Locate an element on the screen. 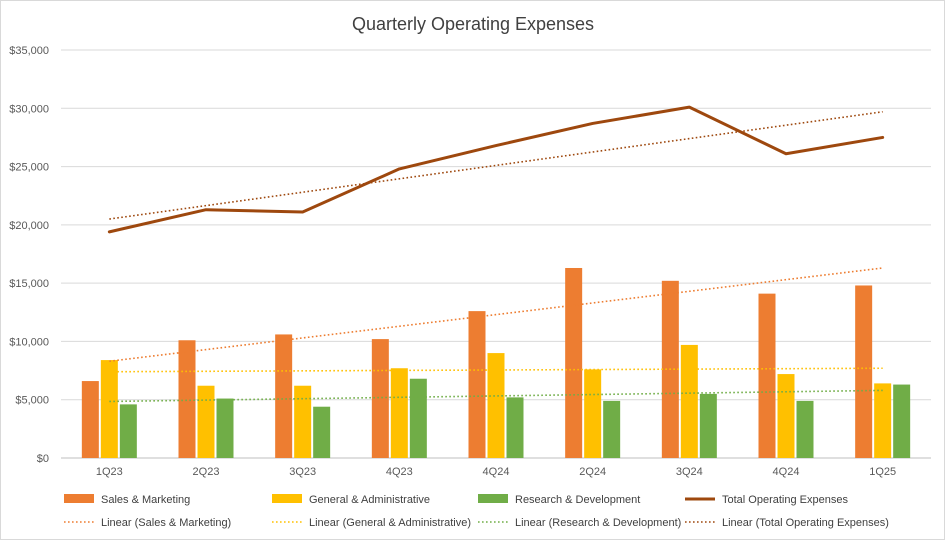 The width and height of the screenshot is (945, 540). y-tick-label: $5,000 is located at coordinates (32, 401).